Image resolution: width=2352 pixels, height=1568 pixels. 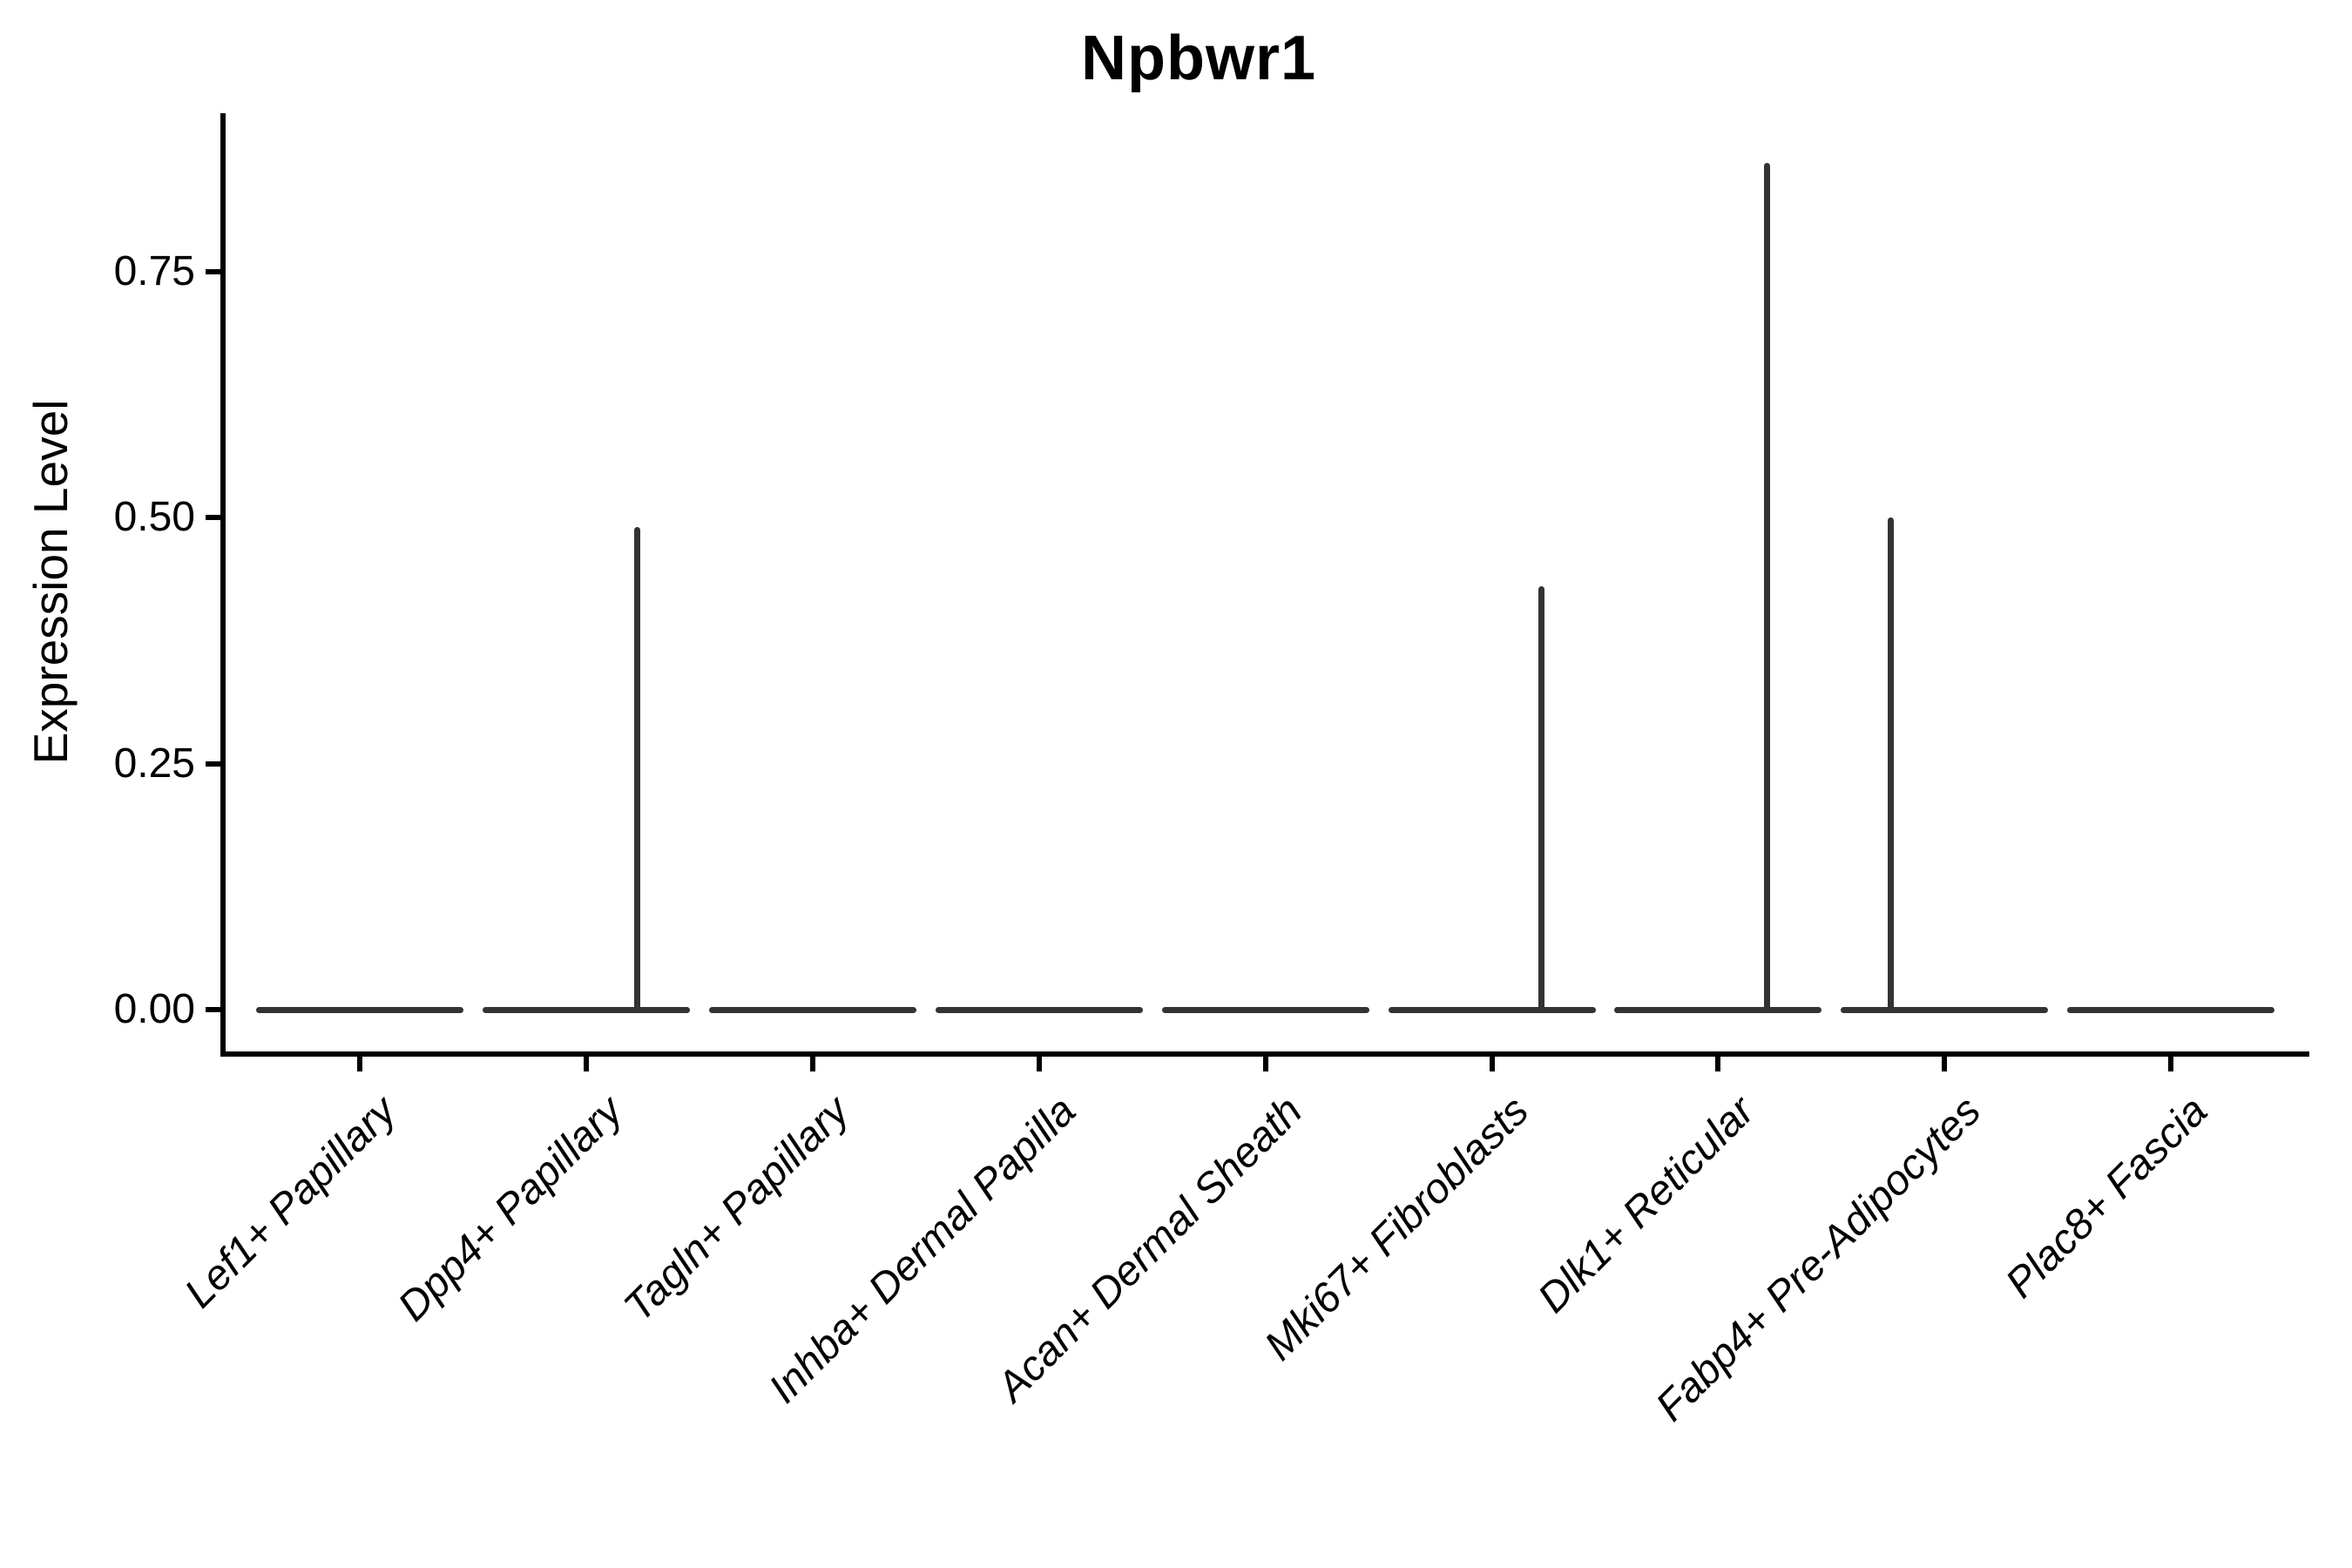 What do you see at coordinates (154, 1009) in the screenshot?
I see `y-tick-label: 0.00` at bounding box center [154, 1009].